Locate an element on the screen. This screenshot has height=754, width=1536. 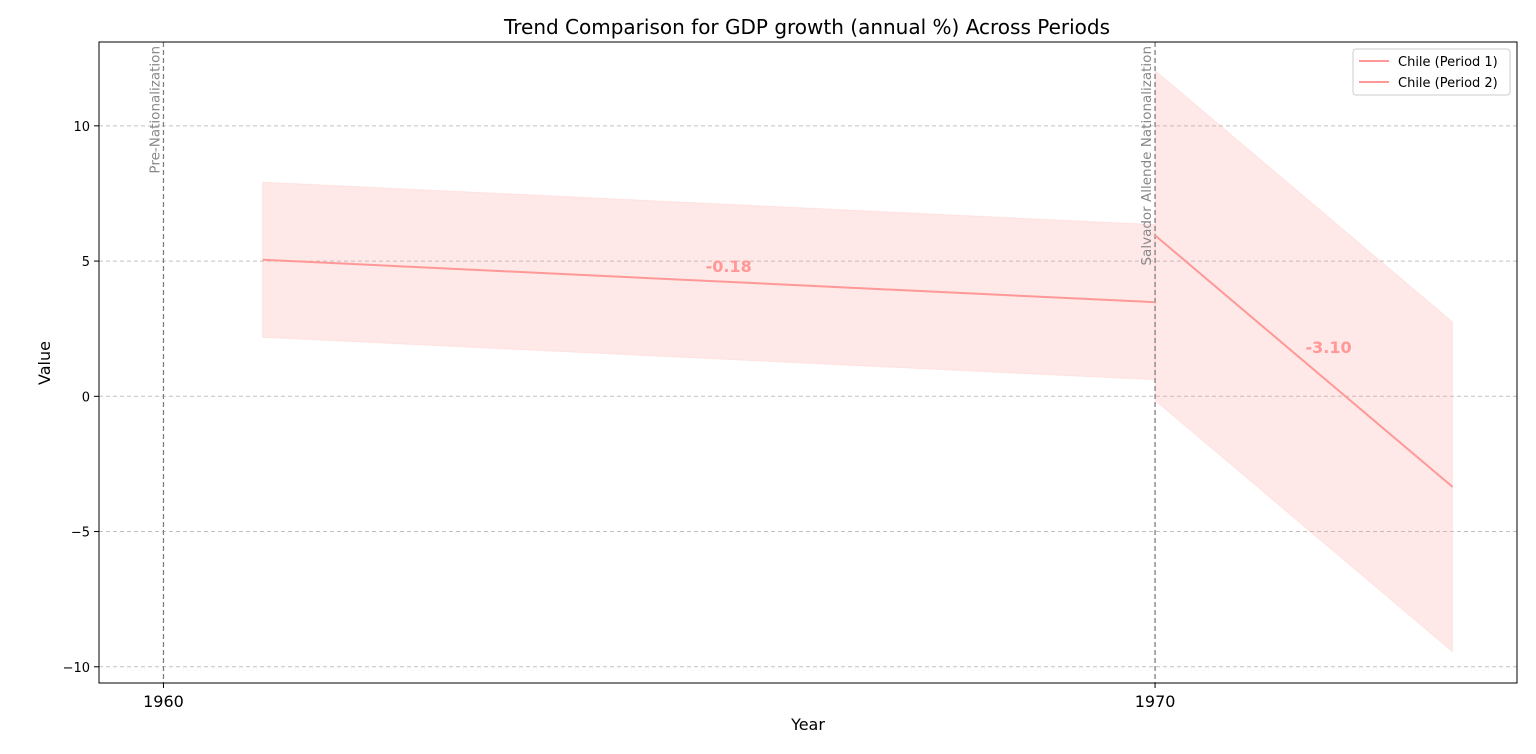
y-tick-label: 5 is located at coordinates (86, 262).